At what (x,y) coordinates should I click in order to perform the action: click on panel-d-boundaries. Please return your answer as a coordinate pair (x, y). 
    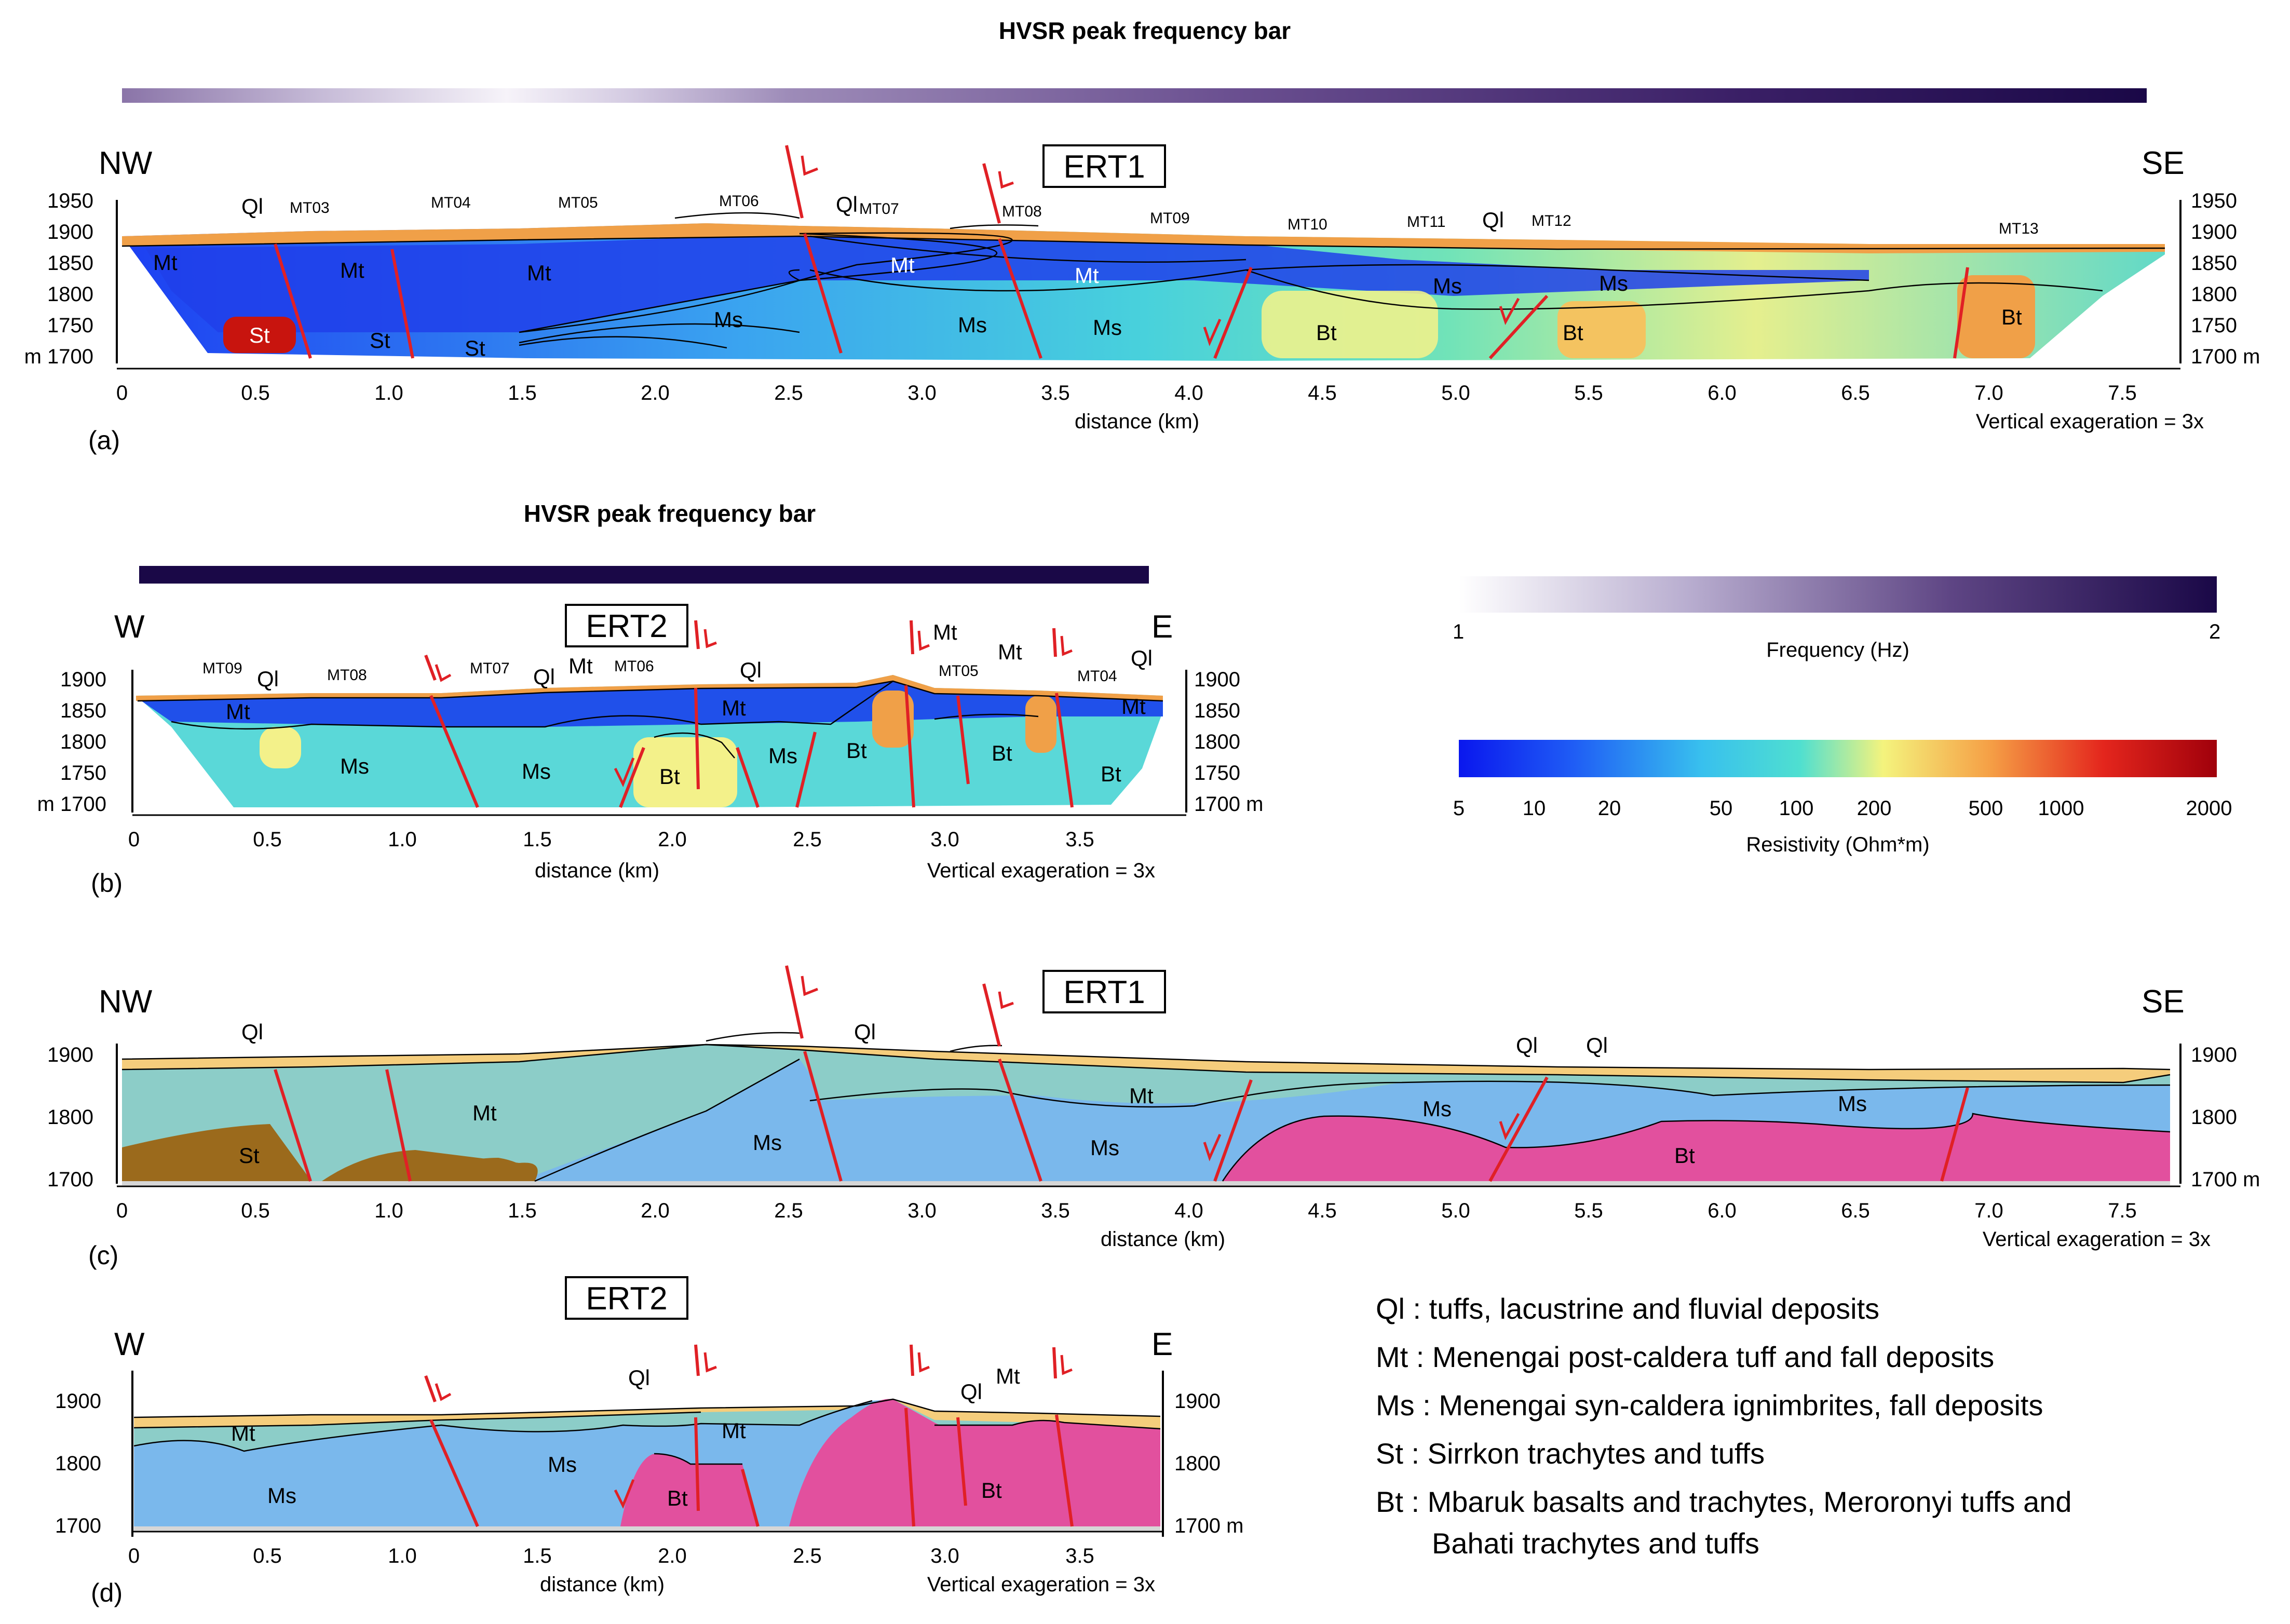
    Looking at the image, I should click on (647, 1431).